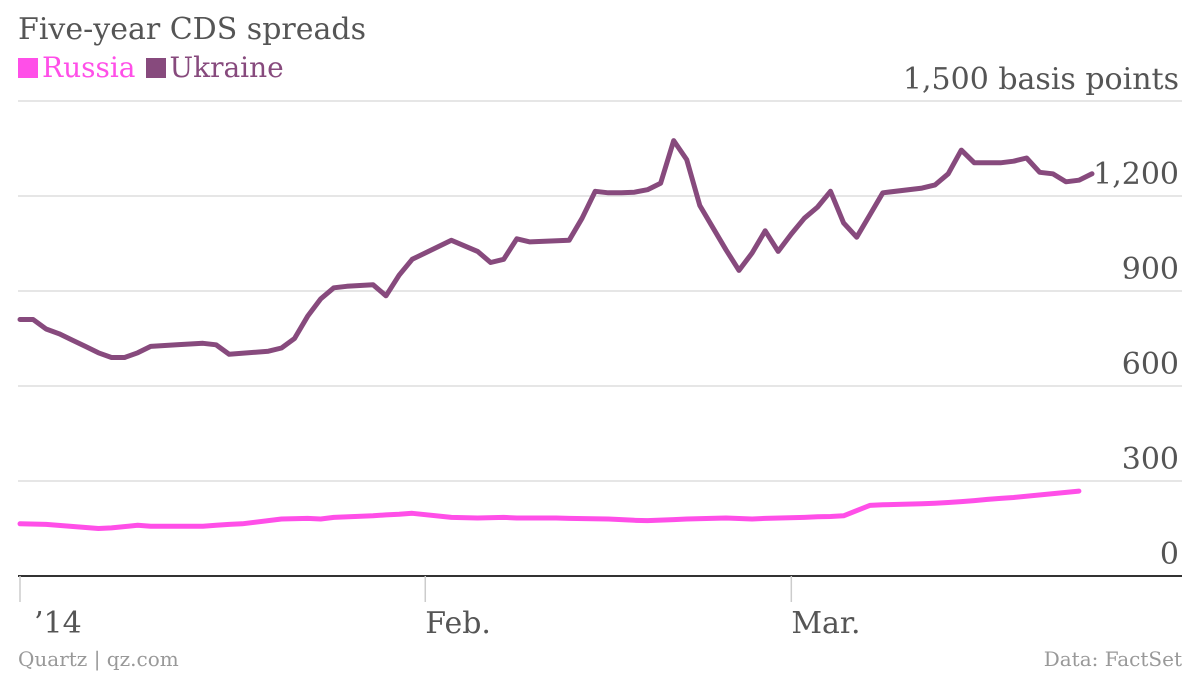  Describe the element at coordinates (226, 67) in the screenshot. I see `legend-label-ukraine: Ukraine` at that location.